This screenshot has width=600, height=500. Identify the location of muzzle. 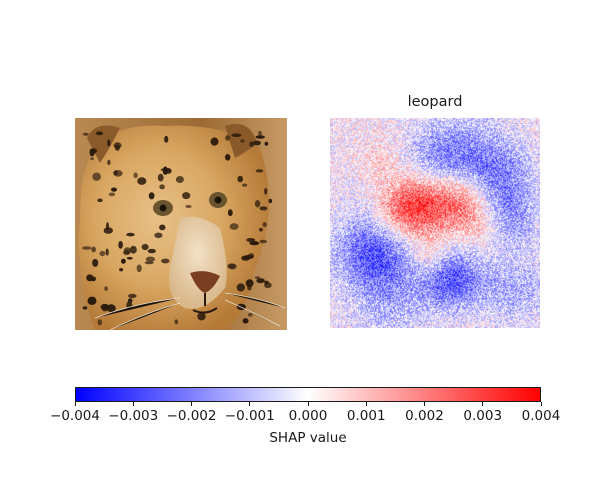
(198, 262).